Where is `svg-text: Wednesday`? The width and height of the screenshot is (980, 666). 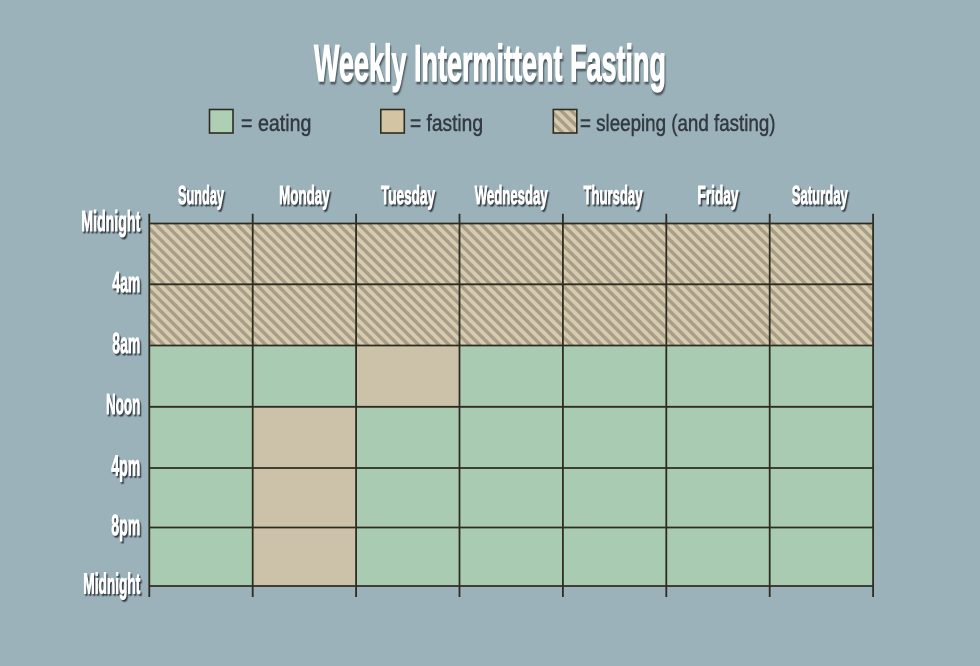
svg-text: Wednesday is located at coordinates (511, 195).